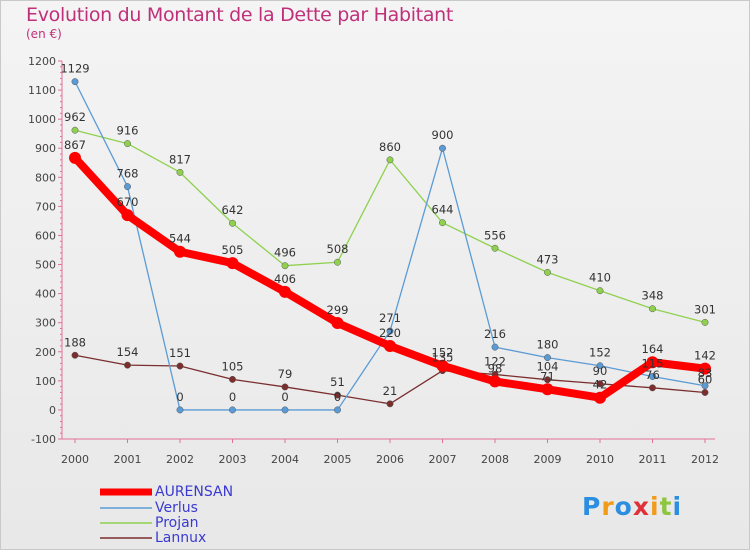 The height and width of the screenshot is (550, 750). What do you see at coordinates (548, 259) in the screenshot?
I see `data-label-projan: 473` at bounding box center [548, 259].